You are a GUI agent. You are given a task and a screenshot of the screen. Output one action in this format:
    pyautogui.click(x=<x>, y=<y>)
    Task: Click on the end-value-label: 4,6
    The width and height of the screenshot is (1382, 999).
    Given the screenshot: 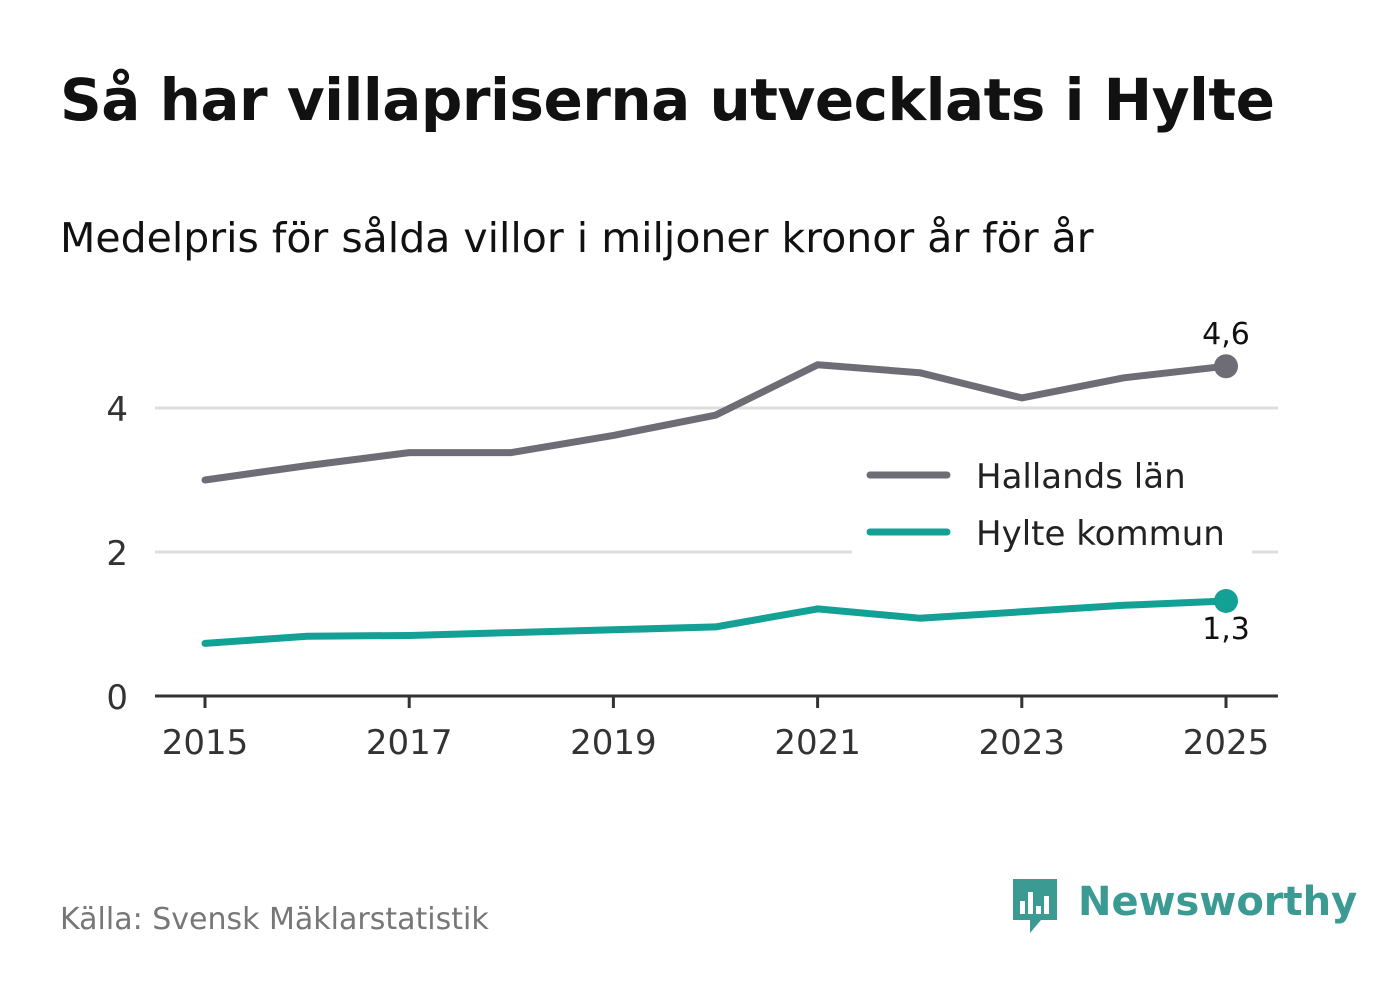 What is the action you would take?
    pyautogui.click(x=1226, y=334)
    